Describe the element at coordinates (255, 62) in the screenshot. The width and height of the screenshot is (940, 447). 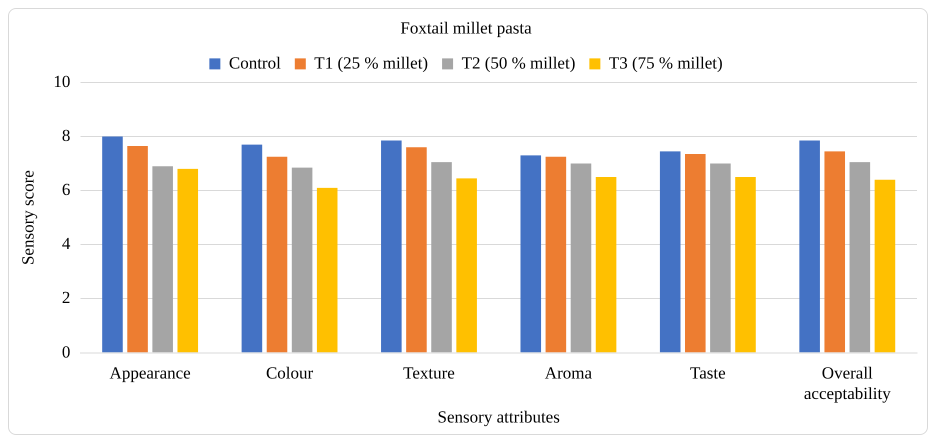
I see `legend-label: Control` at that location.